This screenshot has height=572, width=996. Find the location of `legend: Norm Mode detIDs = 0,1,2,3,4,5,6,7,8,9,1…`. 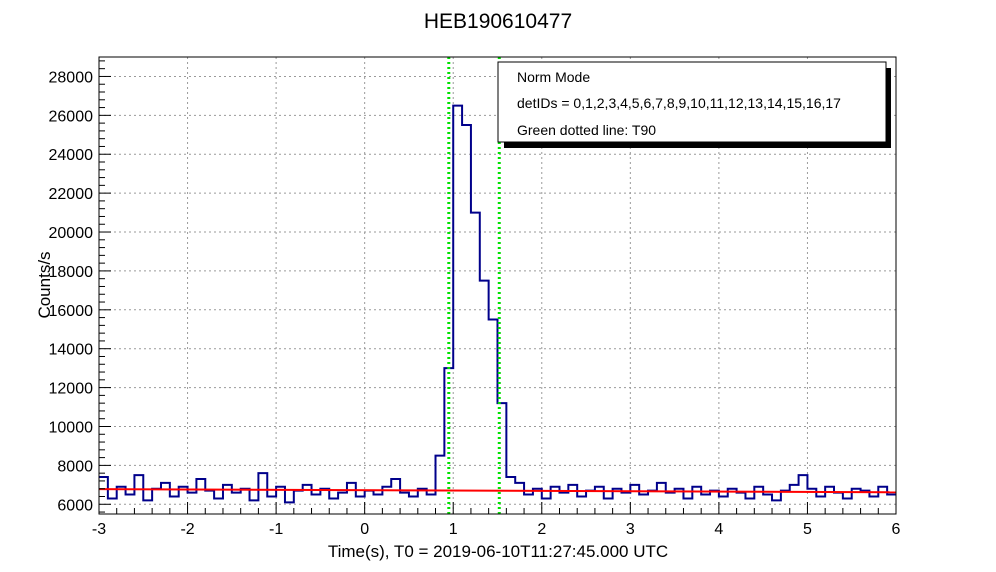

legend: Norm Mode detIDs = 0,1,2,3,4,5,6,7,8,9,1… is located at coordinates (694, 104).